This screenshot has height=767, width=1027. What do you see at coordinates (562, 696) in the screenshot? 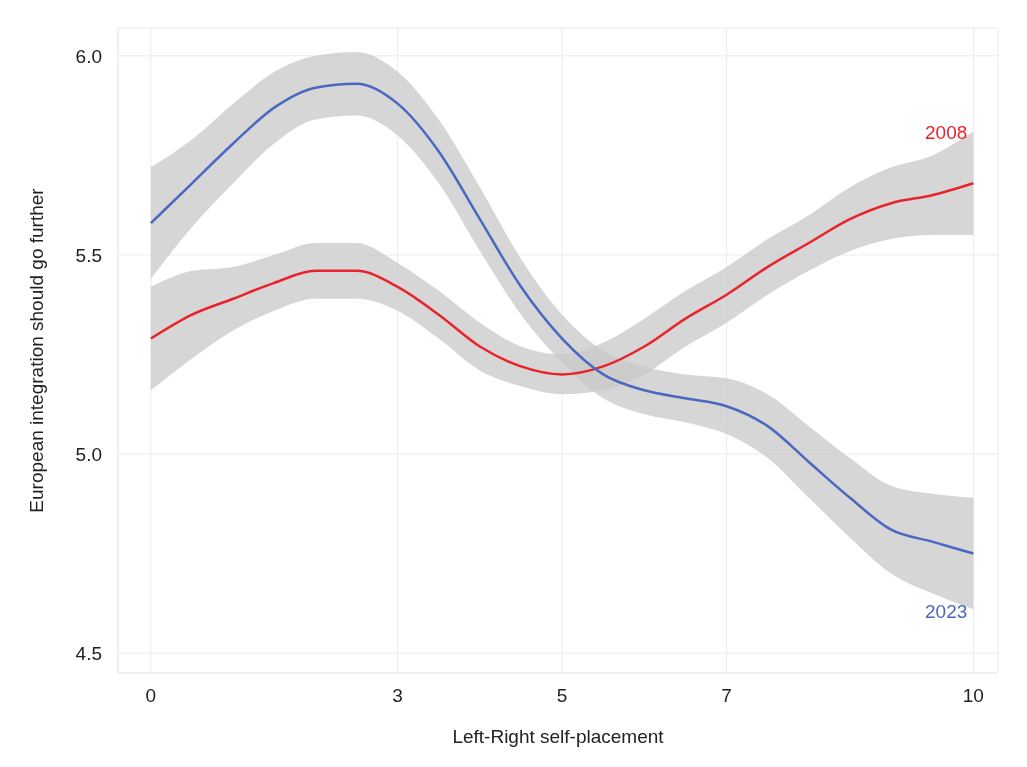
I see `x-tick-label: 5` at bounding box center [562, 696].